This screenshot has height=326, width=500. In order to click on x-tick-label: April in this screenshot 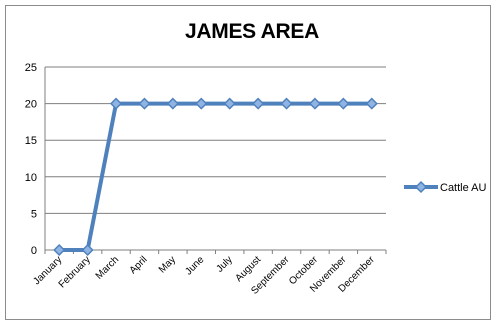, I will do `click(139, 265)`.